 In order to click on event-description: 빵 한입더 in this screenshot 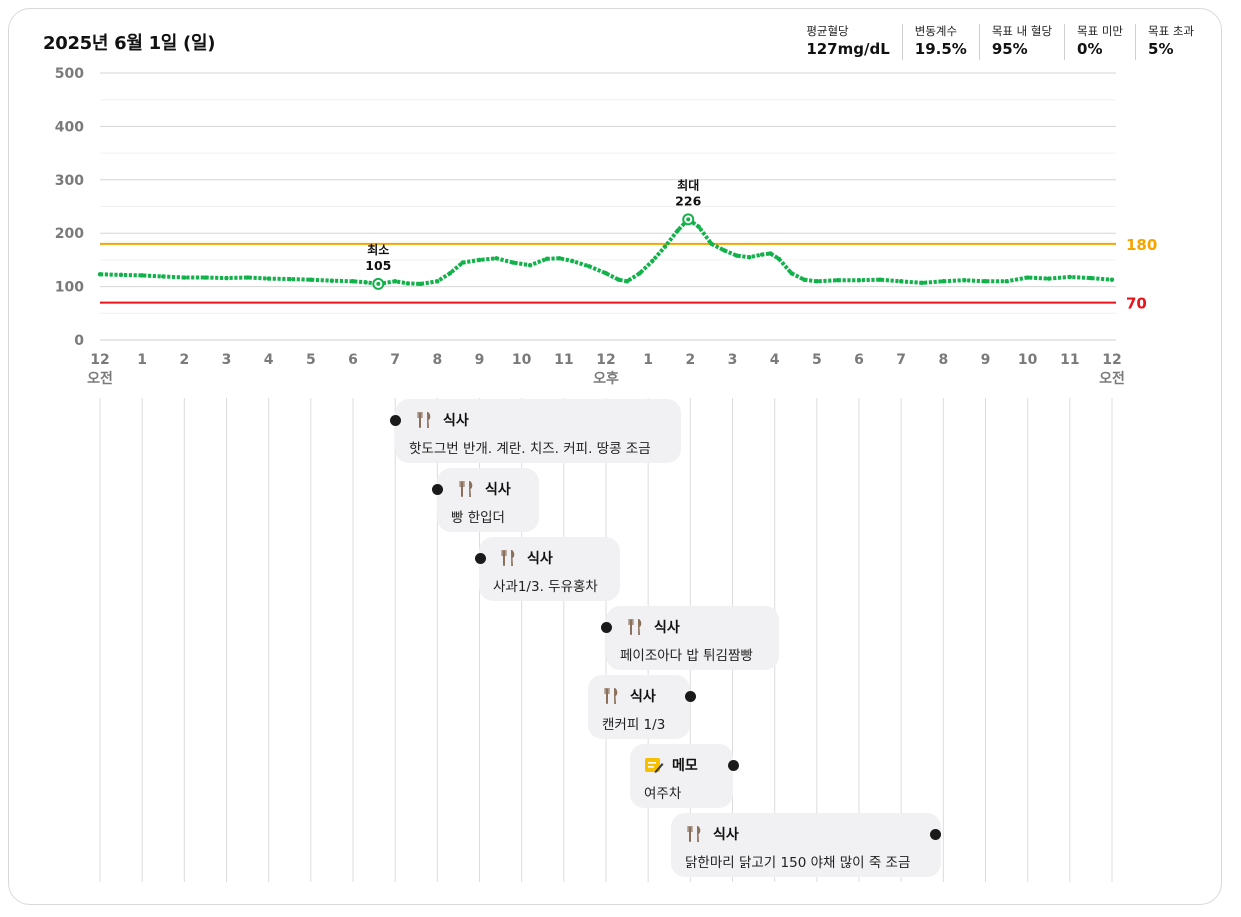, I will do `click(478, 518)`.